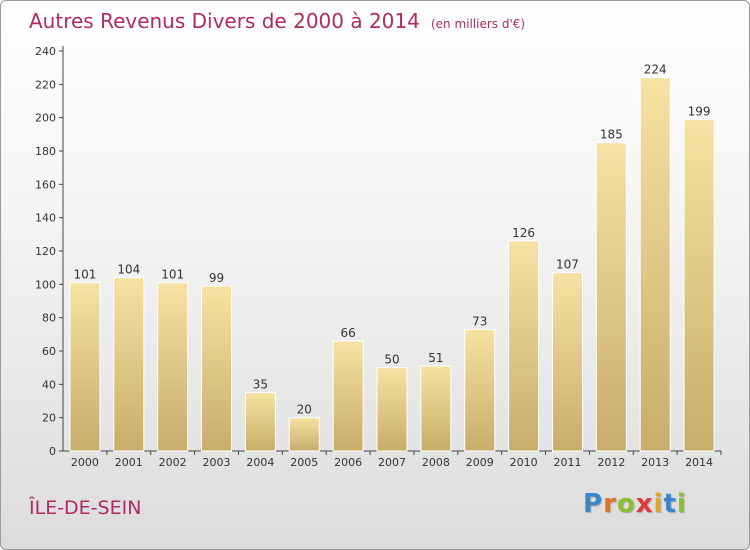 The height and width of the screenshot is (550, 750). I want to click on bar-value-label: 224, so click(655, 70).